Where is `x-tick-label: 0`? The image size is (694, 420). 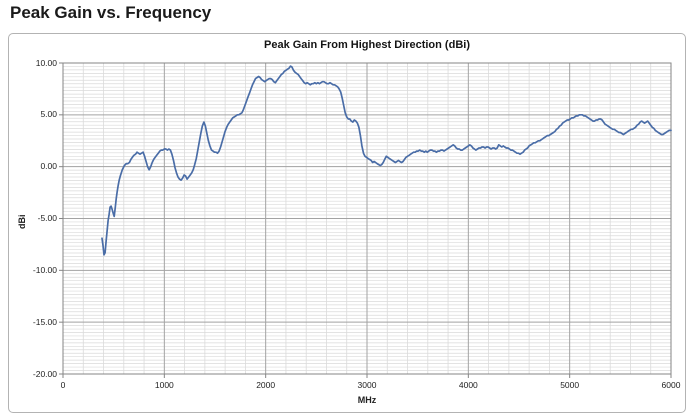 x-tick-label: 0 is located at coordinates (63, 385).